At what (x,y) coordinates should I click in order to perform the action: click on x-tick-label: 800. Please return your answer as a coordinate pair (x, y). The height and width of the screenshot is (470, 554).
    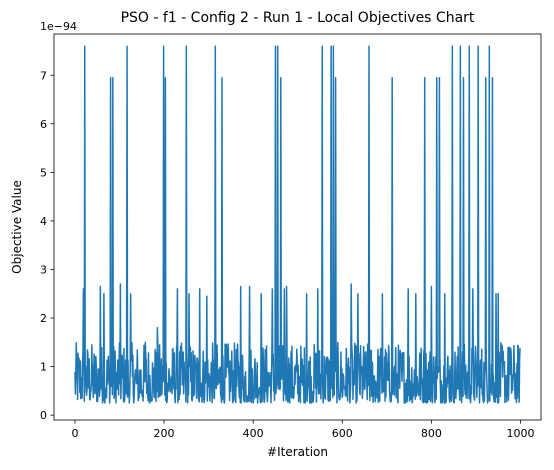
    Looking at the image, I should click on (431, 433).